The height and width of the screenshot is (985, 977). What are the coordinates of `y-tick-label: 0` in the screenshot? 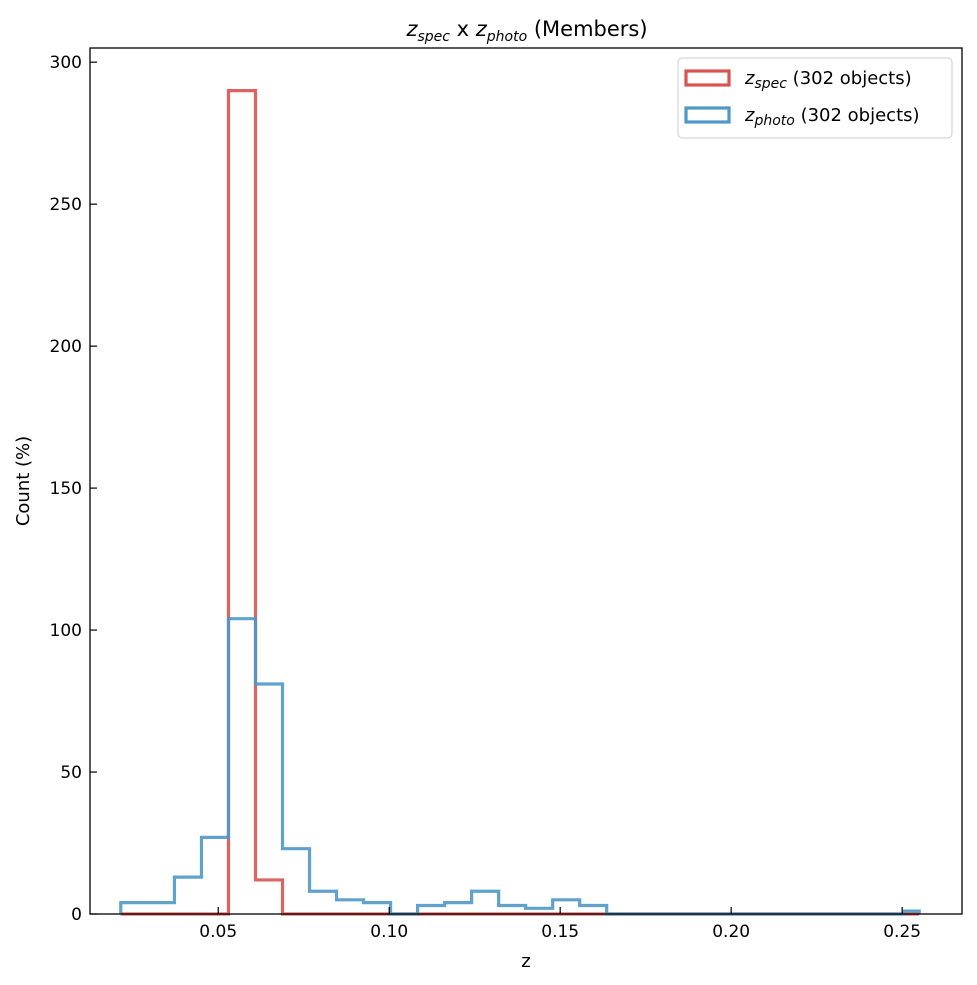 It's located at (76, 915).